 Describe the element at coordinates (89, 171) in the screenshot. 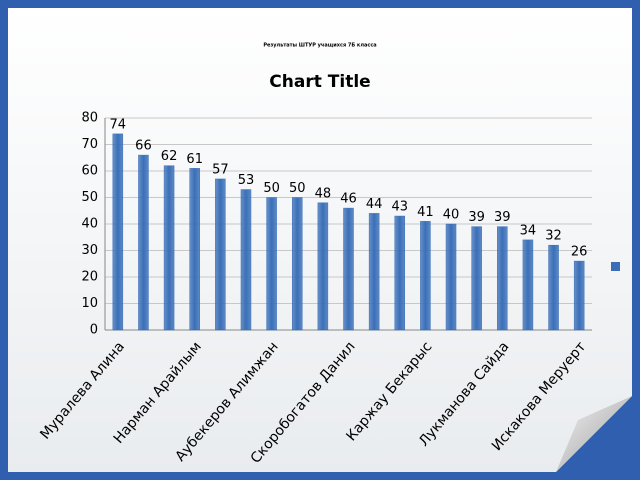

I see `y-tick-label: 60` at that location.